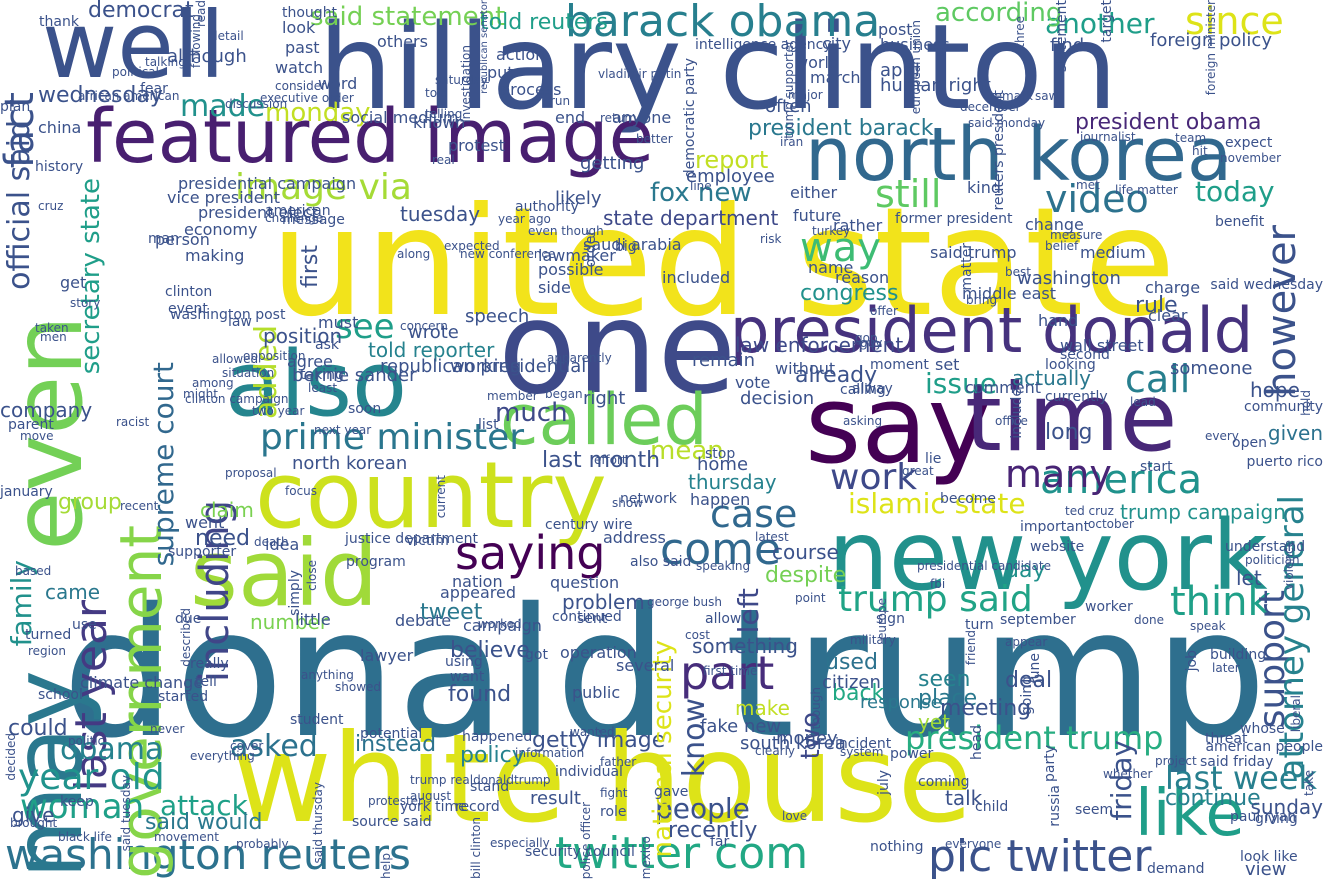 Image resolution: width=1323 pixels, height=879 pixels. What do you see at coordinates (723, 23) in the screenshot?
I see `cloud-word: barack obama` at bounding box center [723, 23].